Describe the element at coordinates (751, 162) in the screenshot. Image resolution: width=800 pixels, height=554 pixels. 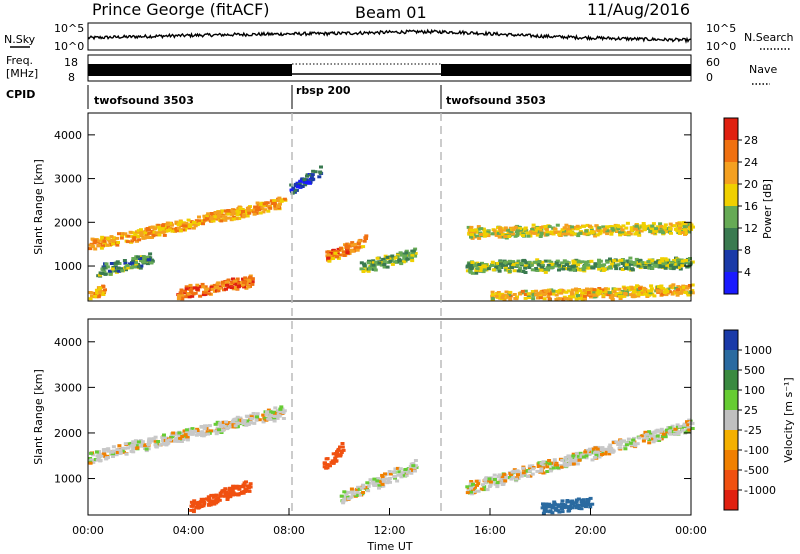
I see `colorbar-tick-label: 24` at that location.